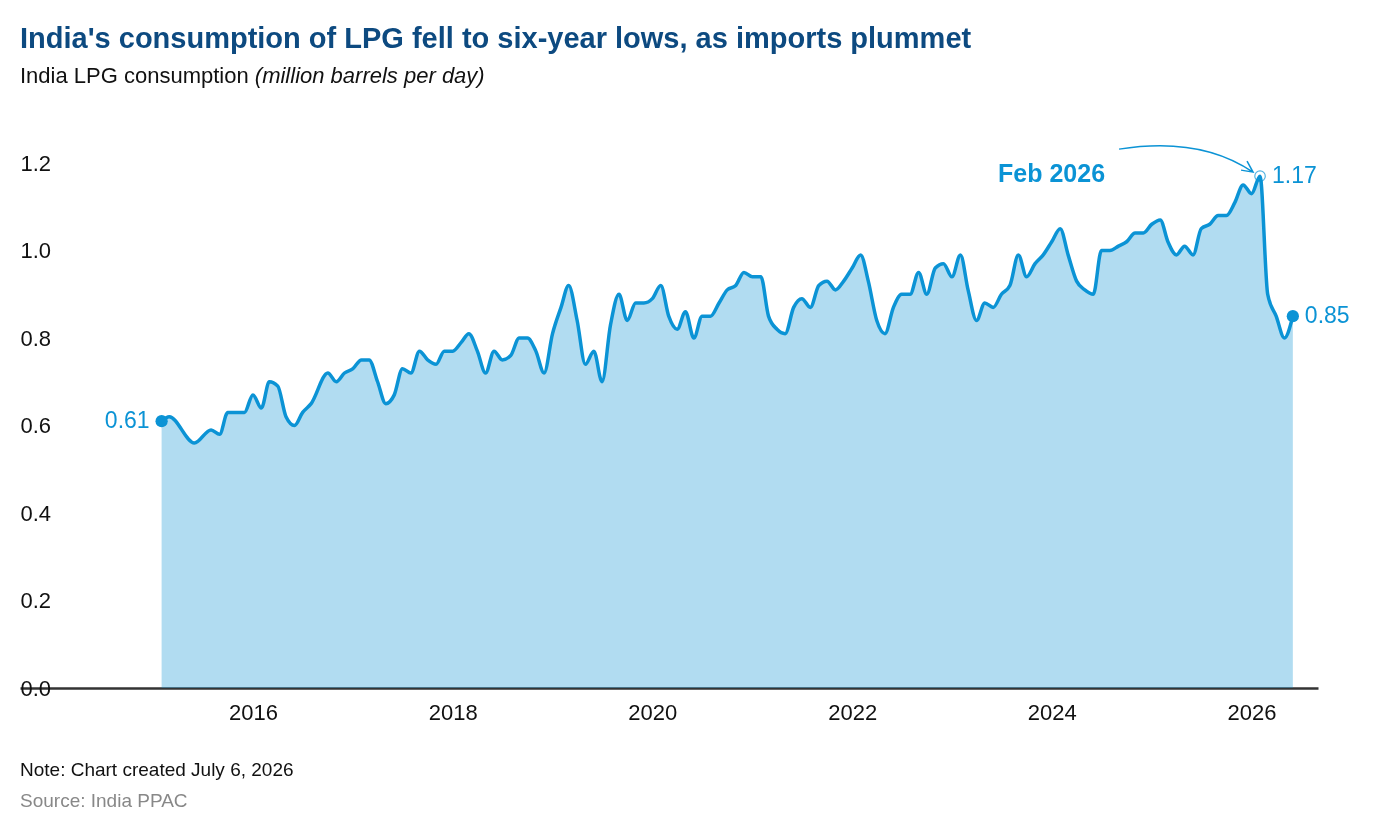 The height and width of the screenshot is (836, 1390). I want to click on chart-title: India's consumption of LPG fell to six-year lows, as imports plummet, so click(496, 38).